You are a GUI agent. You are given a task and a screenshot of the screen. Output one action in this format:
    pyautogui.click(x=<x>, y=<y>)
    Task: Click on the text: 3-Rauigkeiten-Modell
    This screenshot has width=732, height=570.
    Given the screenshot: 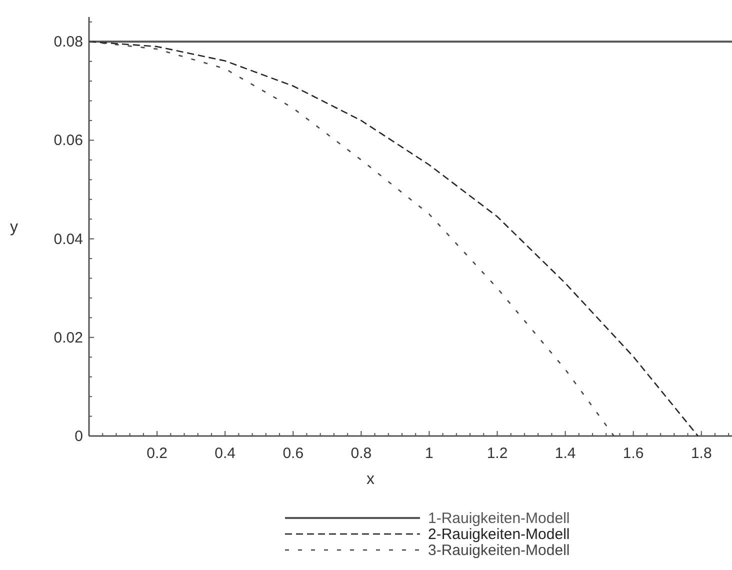 What is the action you would take?
    pyautogui.click(x=499, y=550)
    